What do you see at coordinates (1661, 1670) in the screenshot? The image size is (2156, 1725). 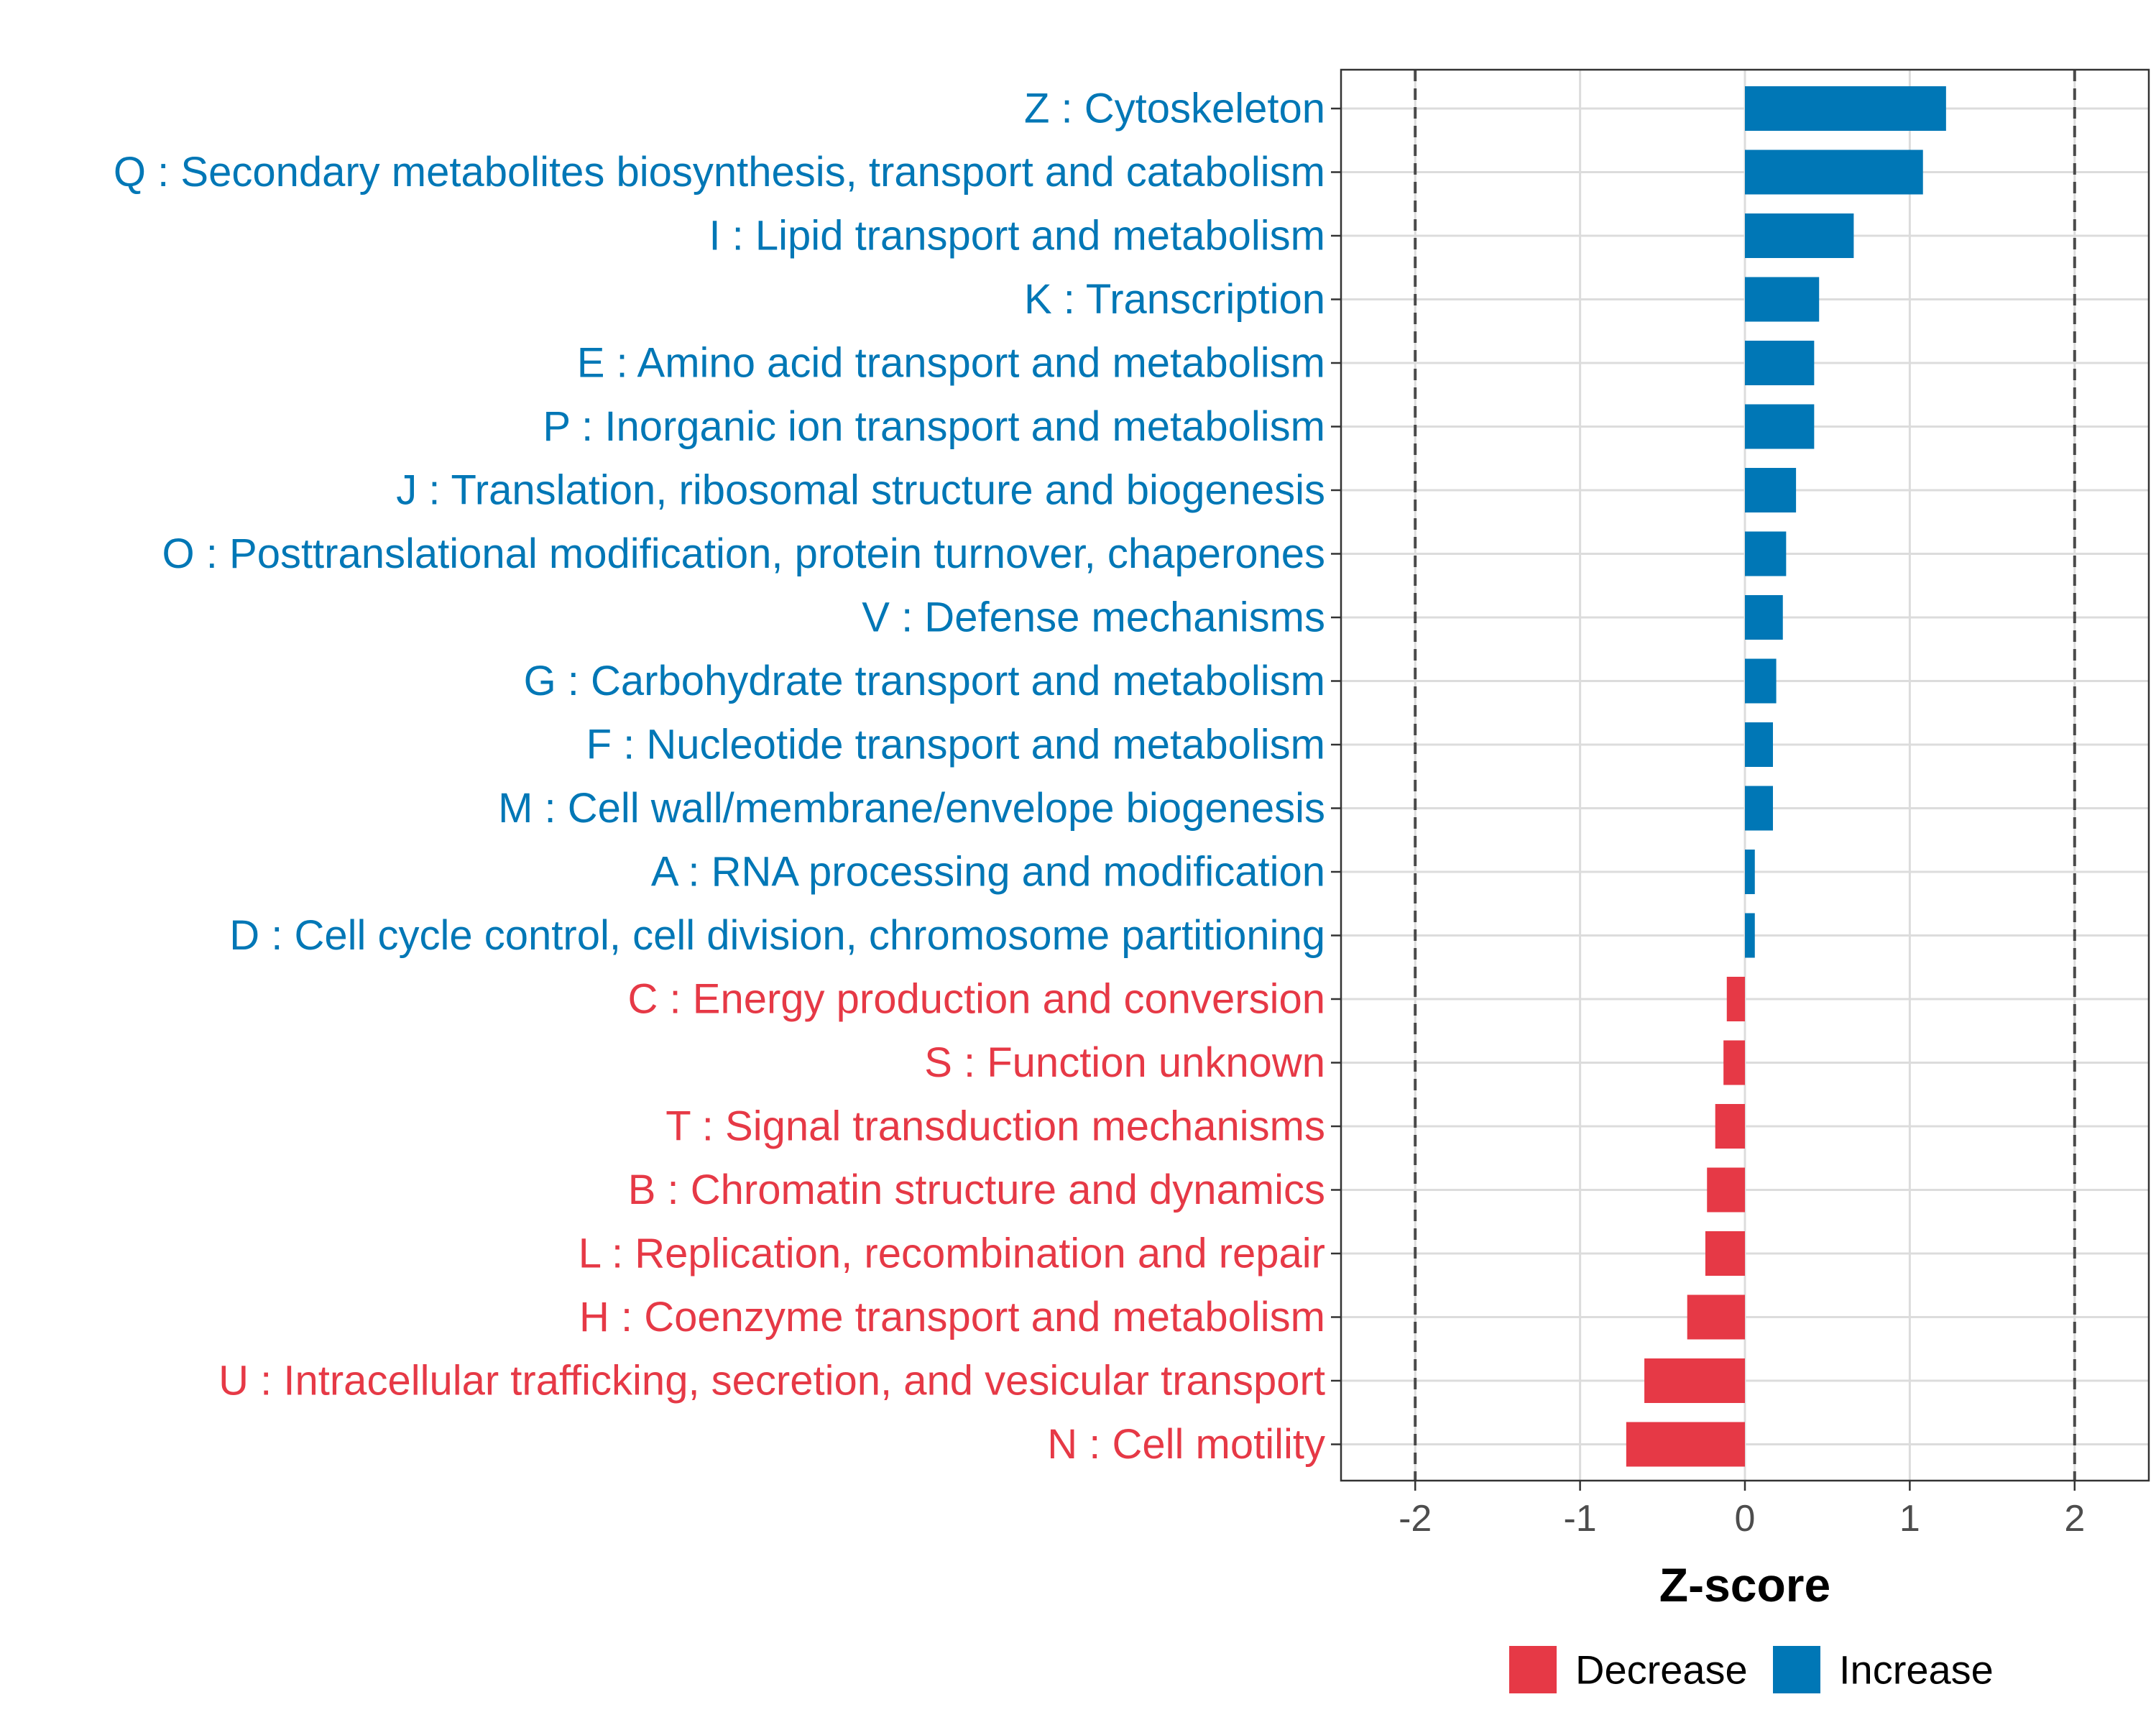 I see `legend-label: Decrease` at bounding box center [1661, 1670].